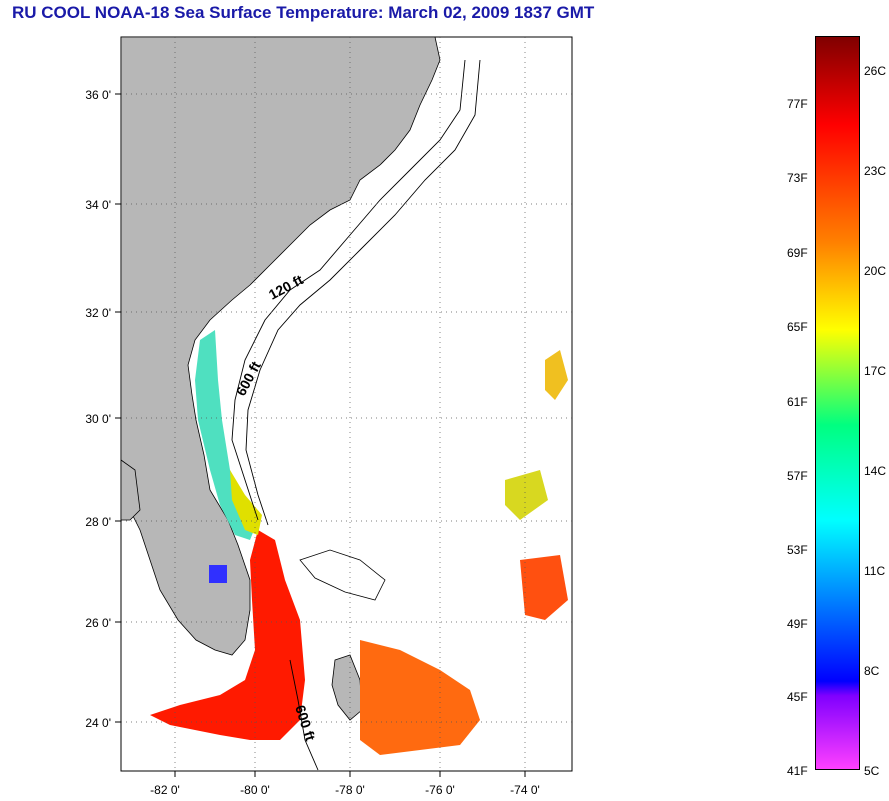 This screenshot has height=801, width=889. What do you see at coordinates (556, 375) in the screenshot?
I see `sst-patch-ne` at bounding box center [556, 375].